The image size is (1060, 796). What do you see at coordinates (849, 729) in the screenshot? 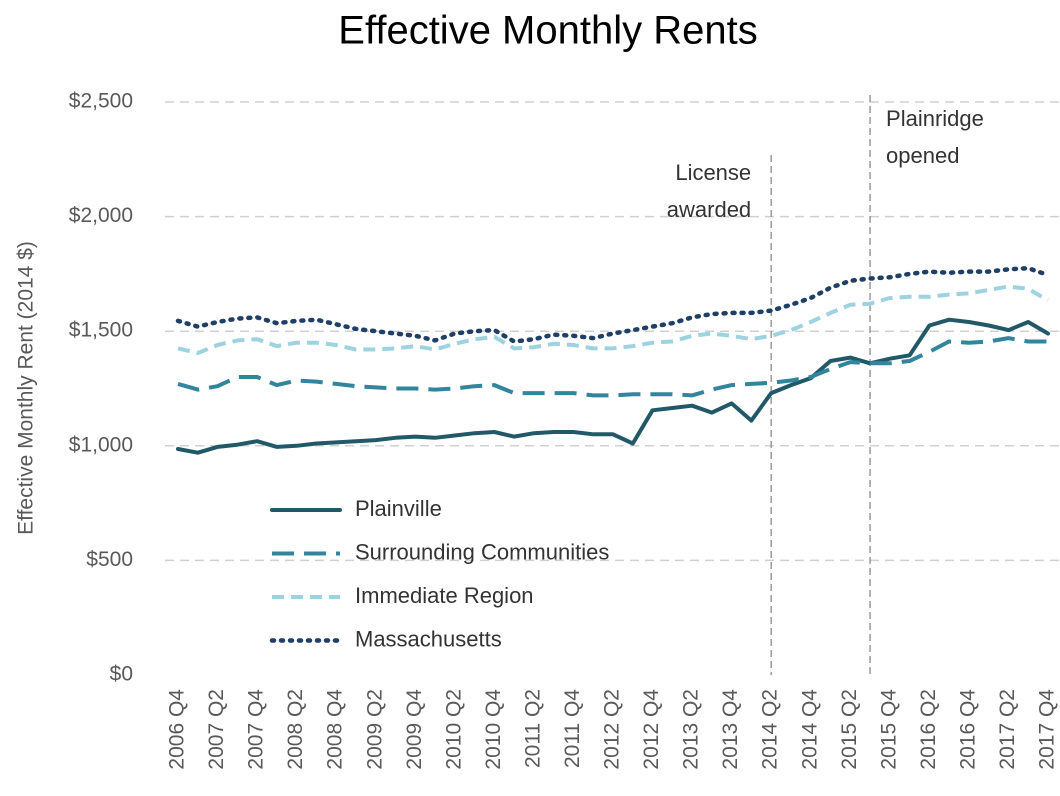
I see `x-tick-label: 2015 Q2` at bounding box center [849, 729].